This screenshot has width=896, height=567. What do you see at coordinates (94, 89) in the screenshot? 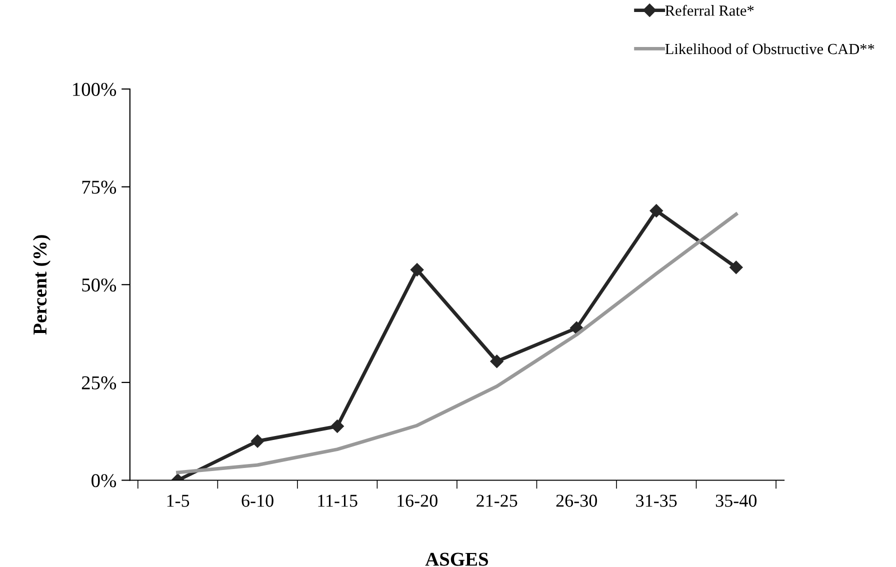
I see `y-tick-label: 100%` at bounding box center [94, 89].